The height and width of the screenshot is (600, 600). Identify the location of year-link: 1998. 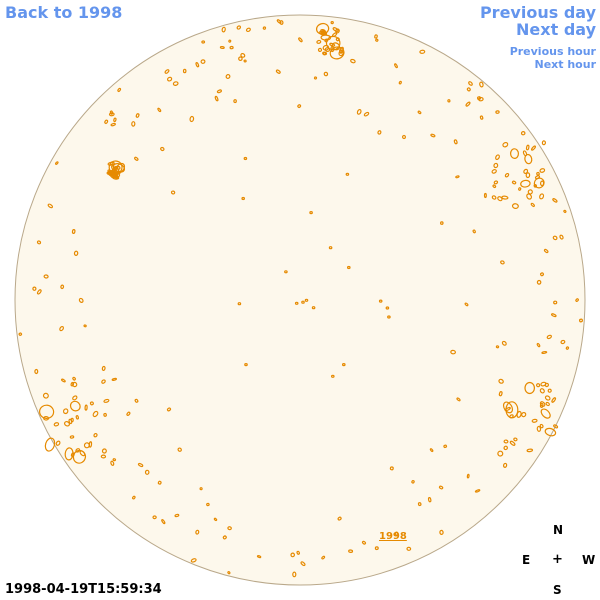
(393, 536).